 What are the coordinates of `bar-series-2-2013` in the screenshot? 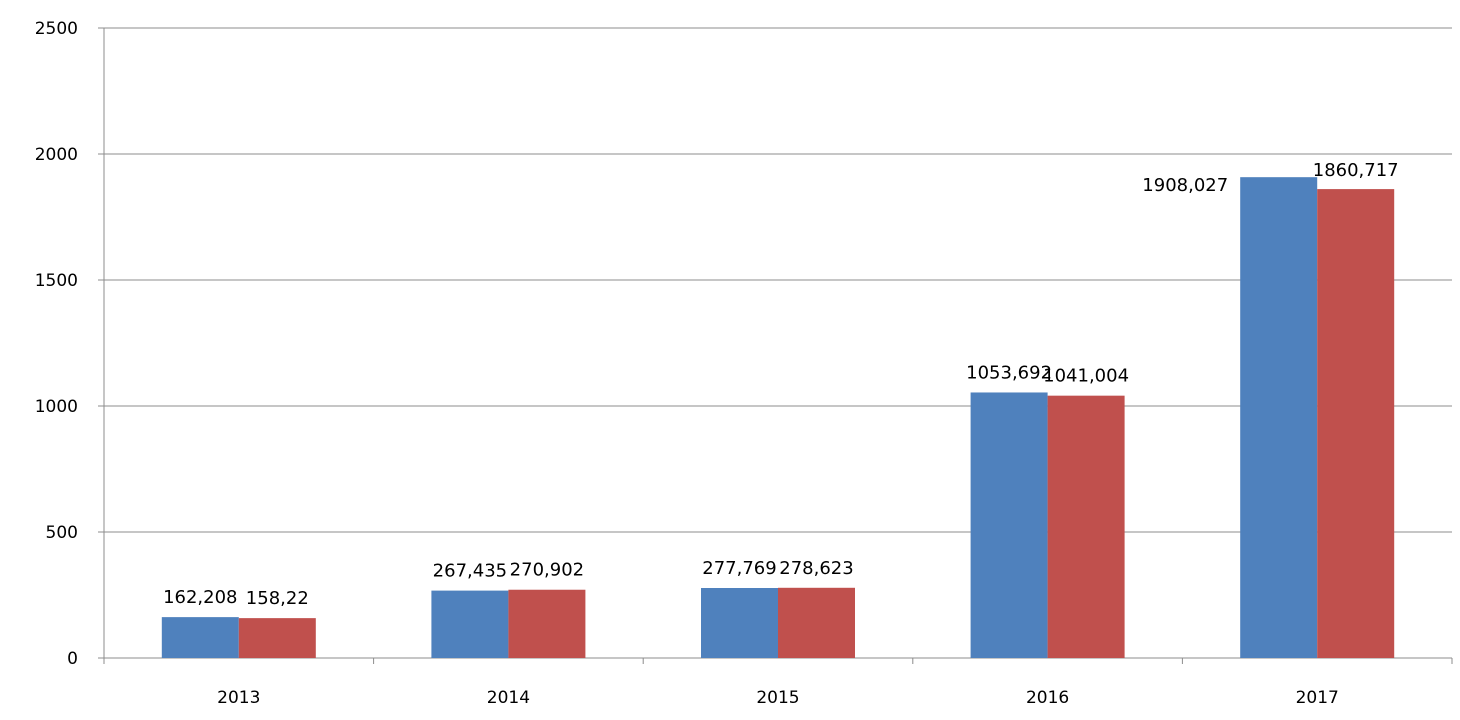 It's located at (277, 638).